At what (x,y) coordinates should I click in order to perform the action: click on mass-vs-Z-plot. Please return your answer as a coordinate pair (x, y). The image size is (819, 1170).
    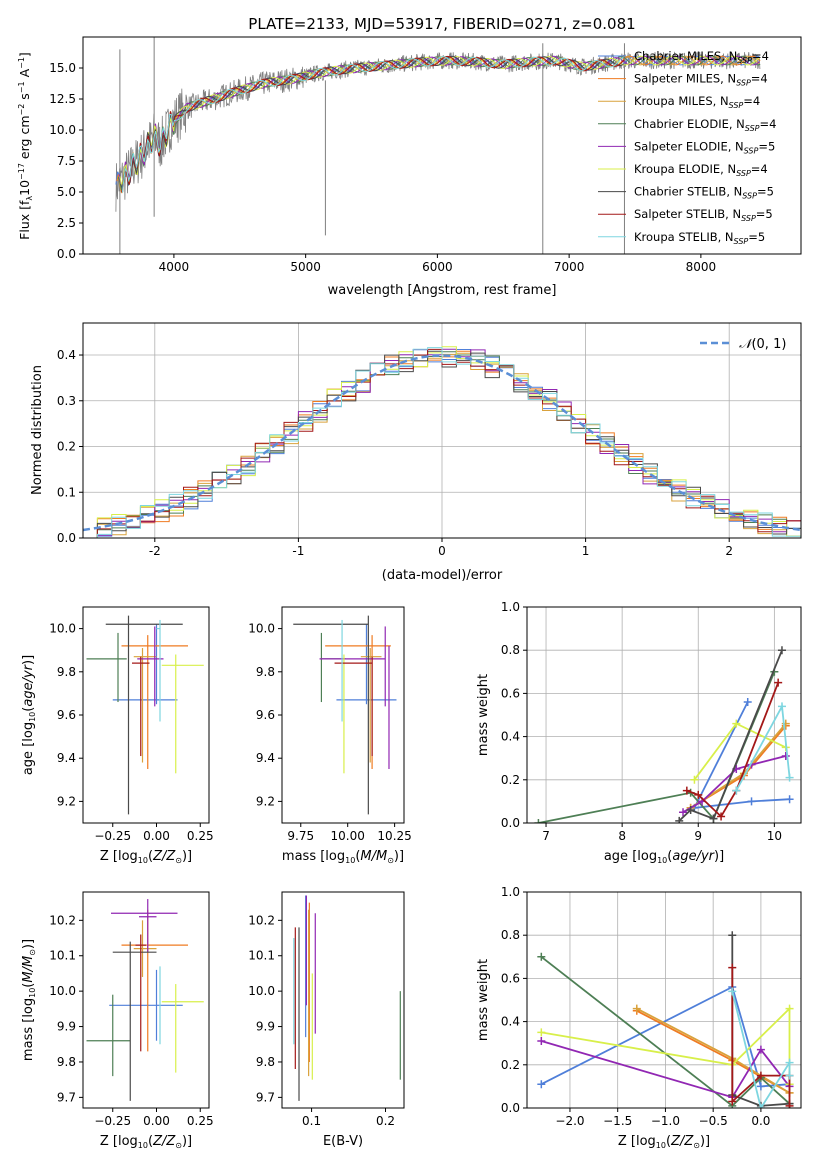
    Looking at the image, I should click on (145, 1000).